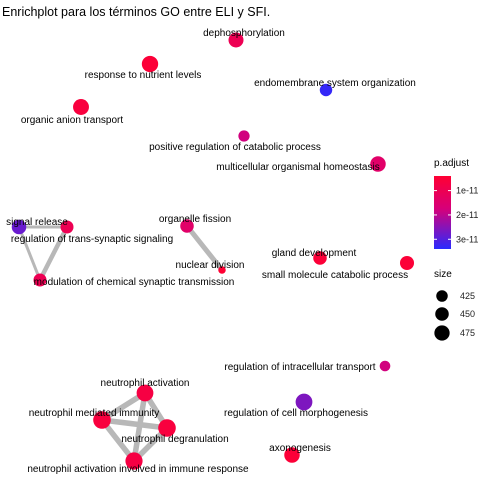  Describe the element at coordinates (92, 239) in the screenshot. I see `label-transsyn: regulation of trans-synaptic signaling` at that location.